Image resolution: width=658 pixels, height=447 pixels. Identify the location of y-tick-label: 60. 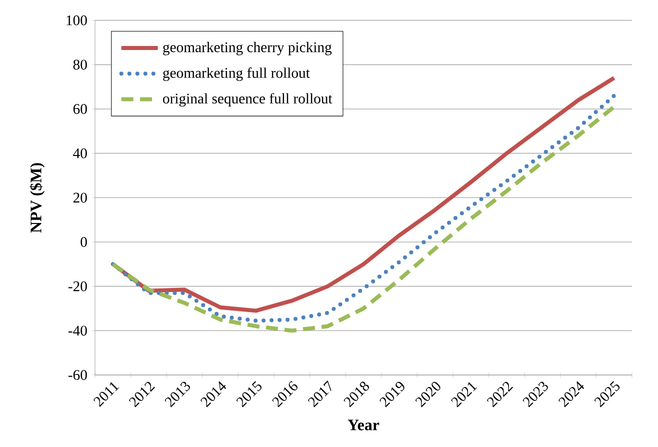
(80, 109).